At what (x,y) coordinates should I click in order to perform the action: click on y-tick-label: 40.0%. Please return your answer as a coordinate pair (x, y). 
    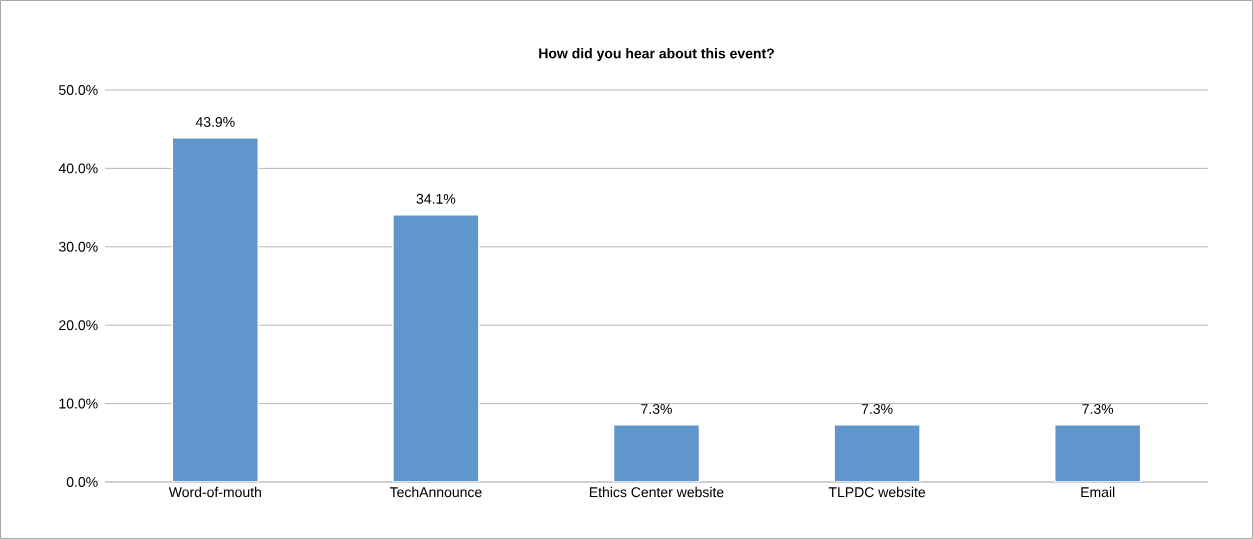
    Looking at the image, I should click on (78, 168).